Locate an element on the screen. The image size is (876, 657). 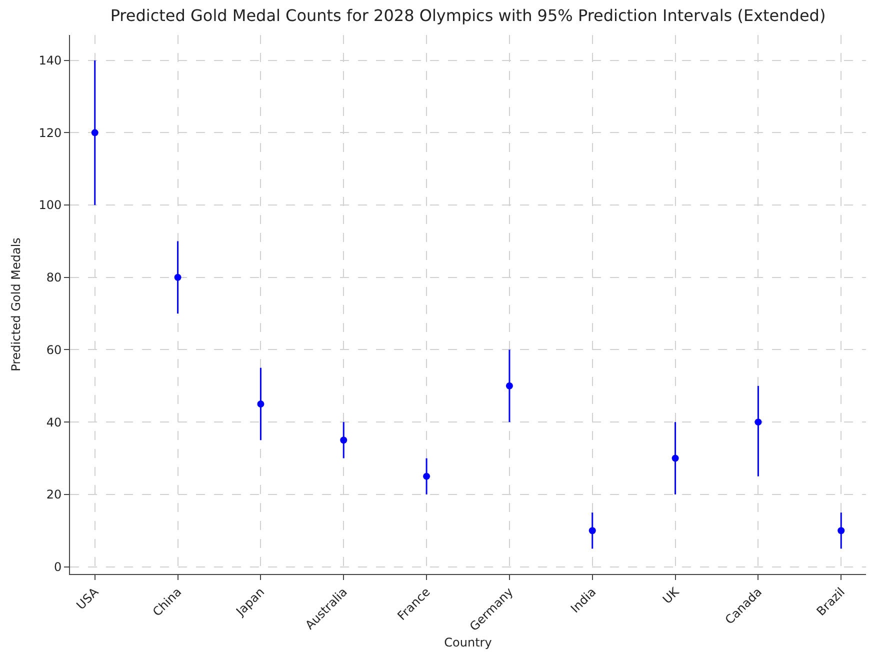
x-tick-label: UK is located at coordinates (671, 595).